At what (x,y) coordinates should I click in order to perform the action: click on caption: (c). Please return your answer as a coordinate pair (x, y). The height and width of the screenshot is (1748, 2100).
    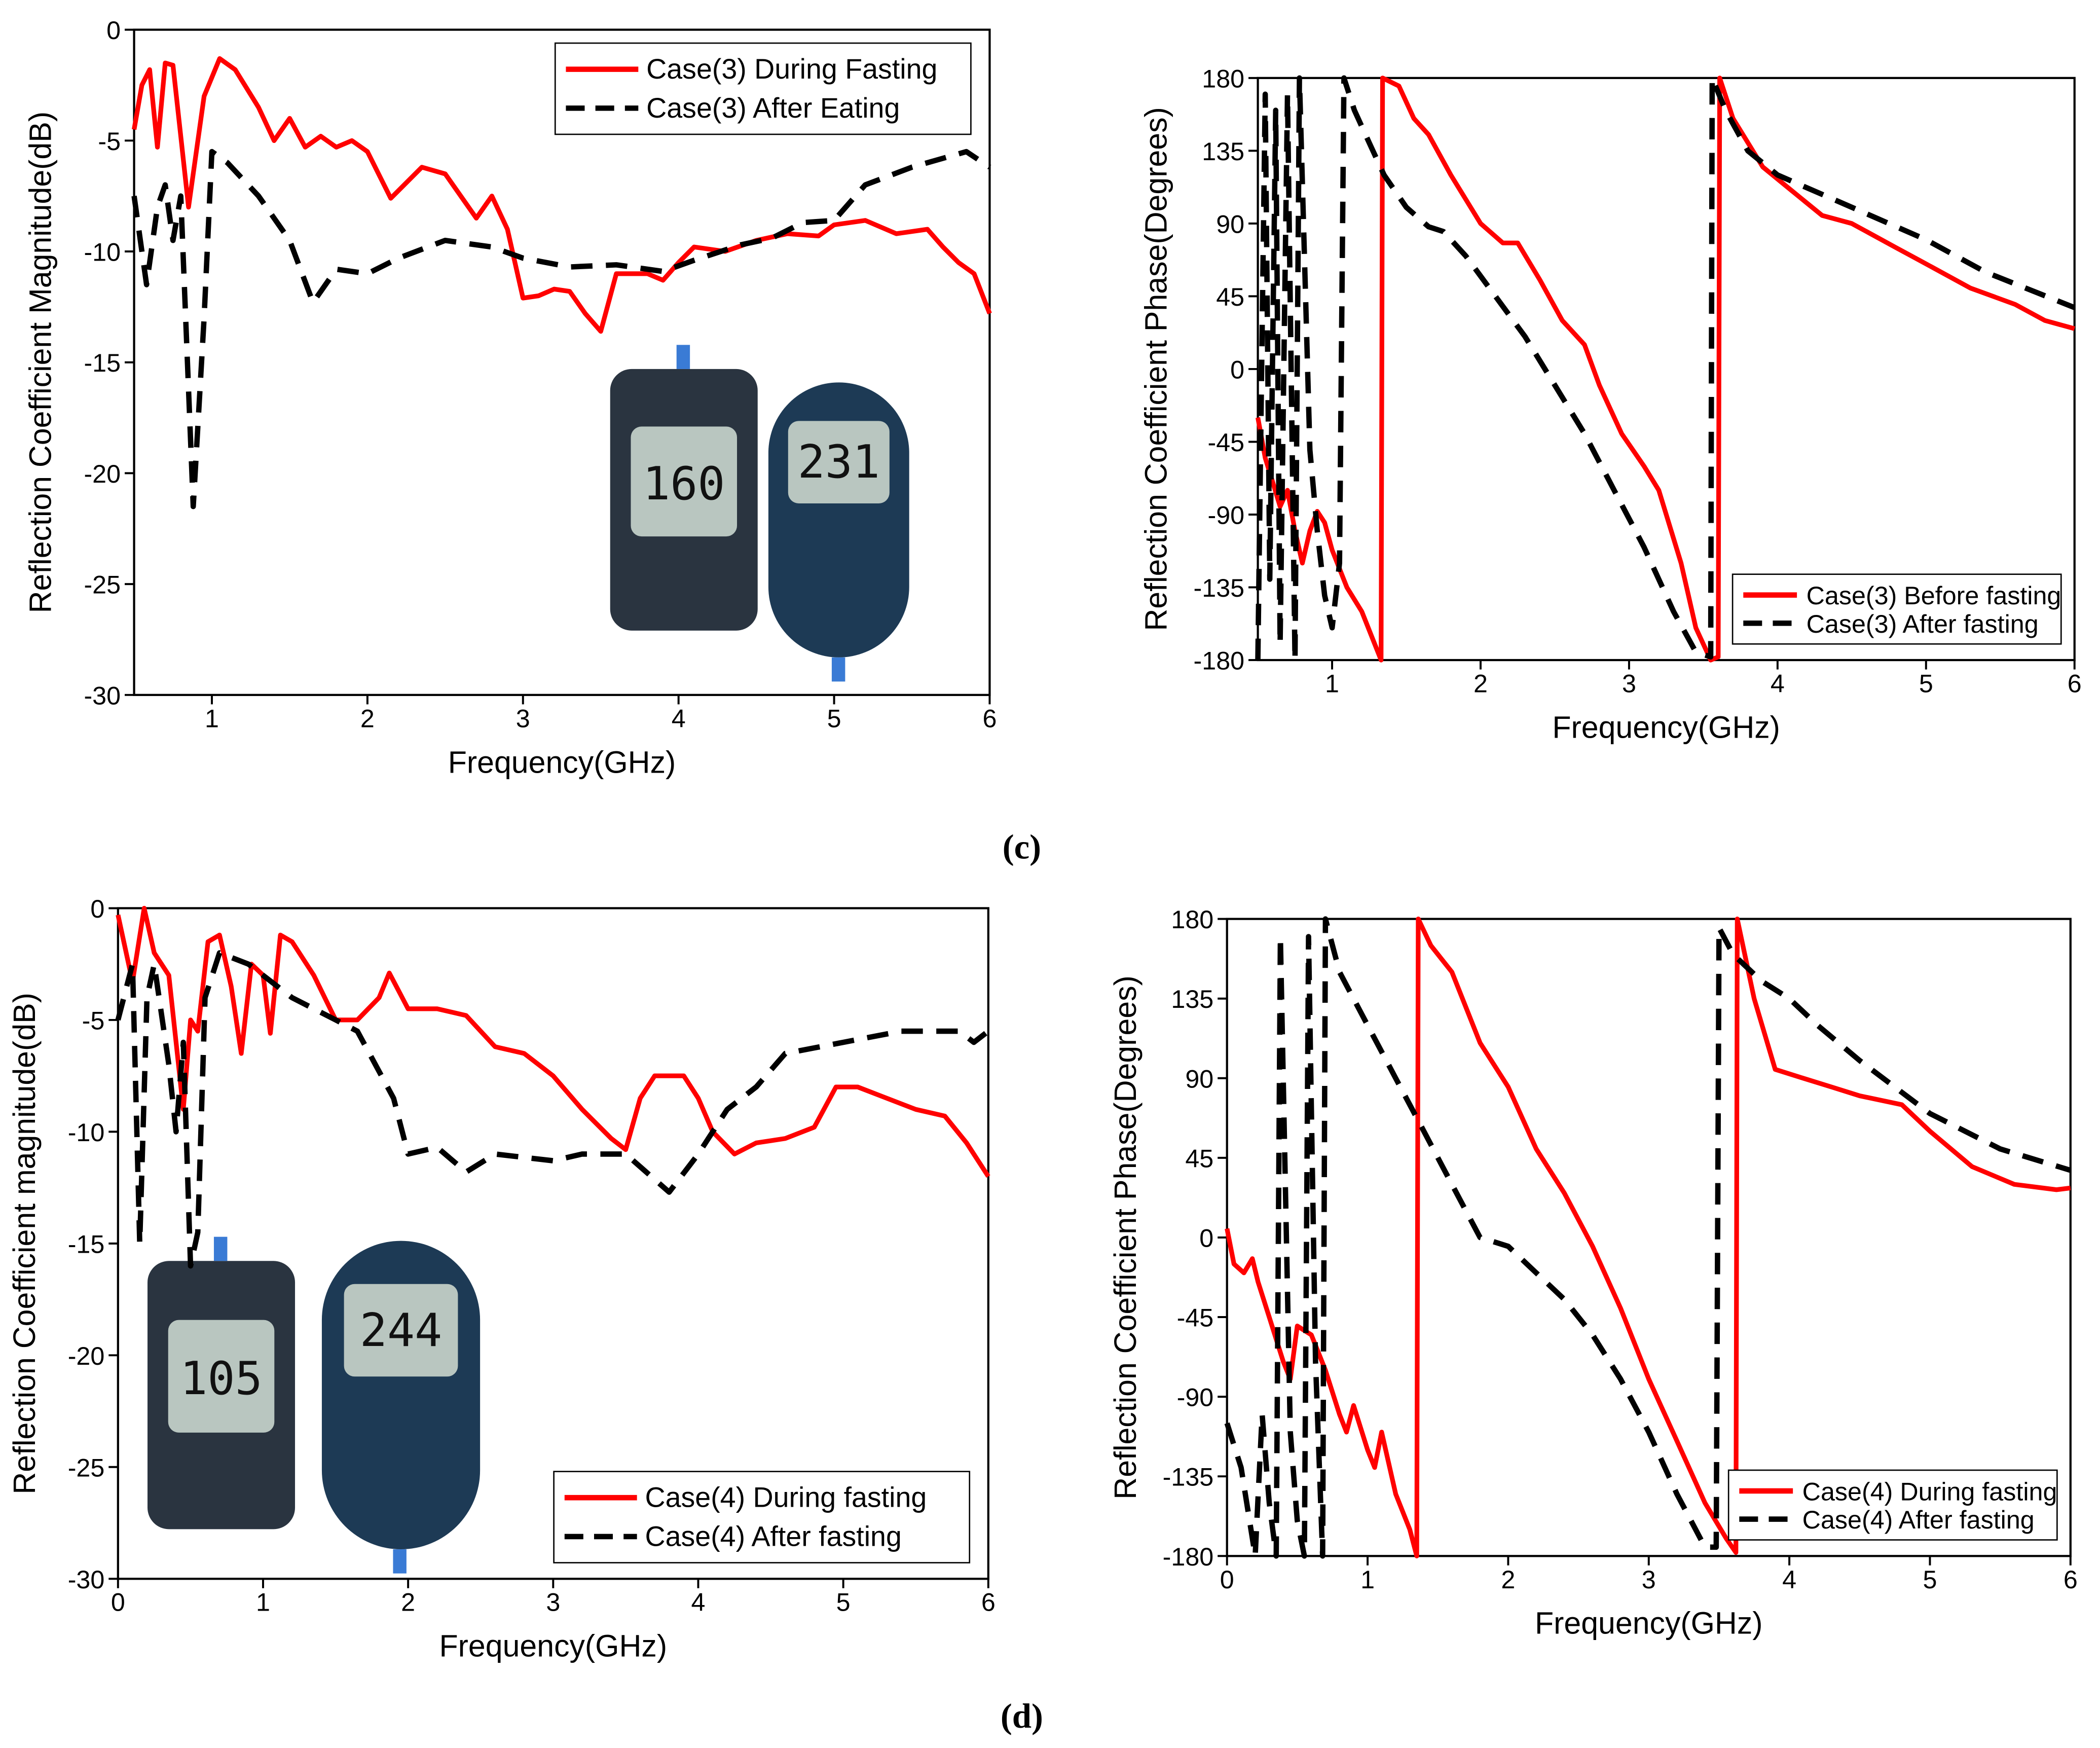
    Looking at the image, I should click on (1022, 847).